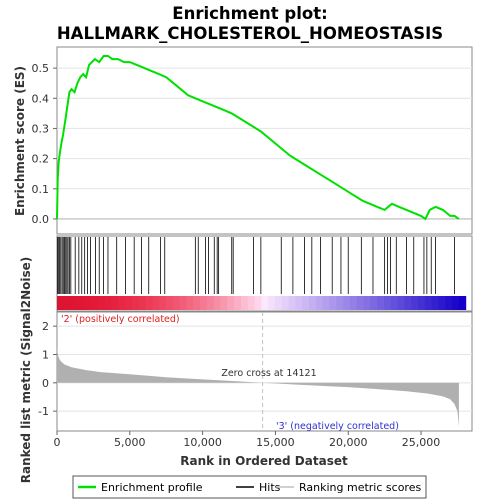  I want to click on x-tick-label: 15,000, so click(275, 442).